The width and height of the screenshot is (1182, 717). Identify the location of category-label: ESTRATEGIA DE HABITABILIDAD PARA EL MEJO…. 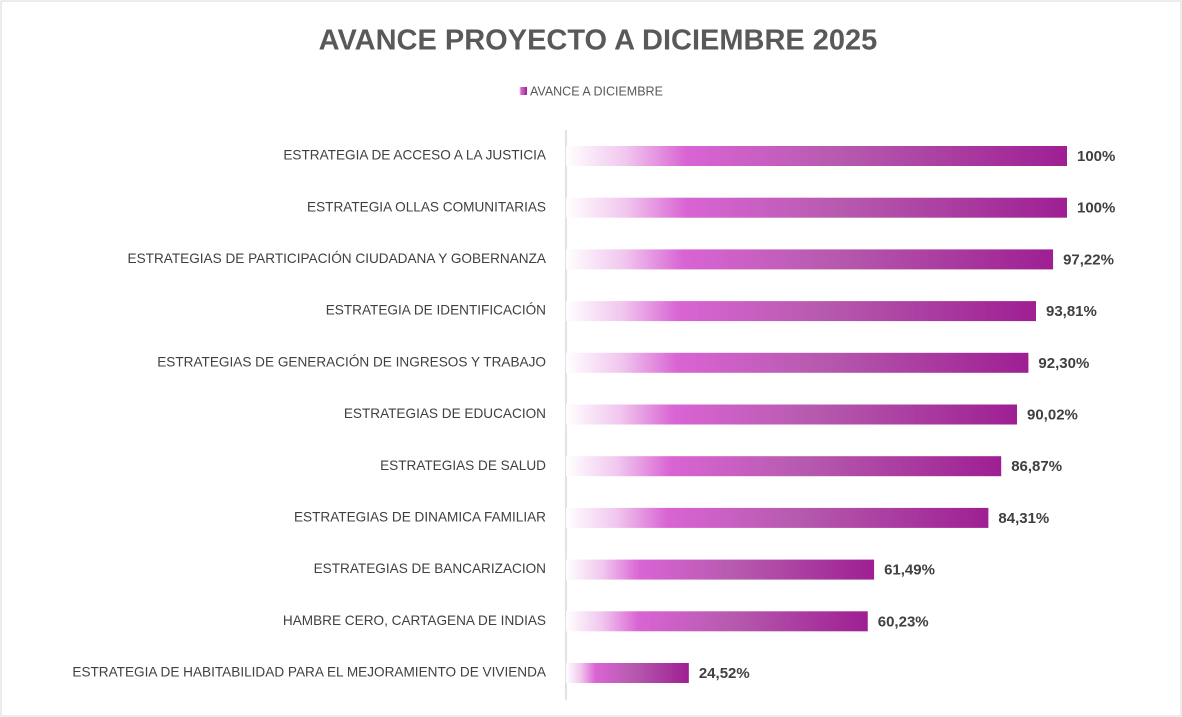
(309, 672).